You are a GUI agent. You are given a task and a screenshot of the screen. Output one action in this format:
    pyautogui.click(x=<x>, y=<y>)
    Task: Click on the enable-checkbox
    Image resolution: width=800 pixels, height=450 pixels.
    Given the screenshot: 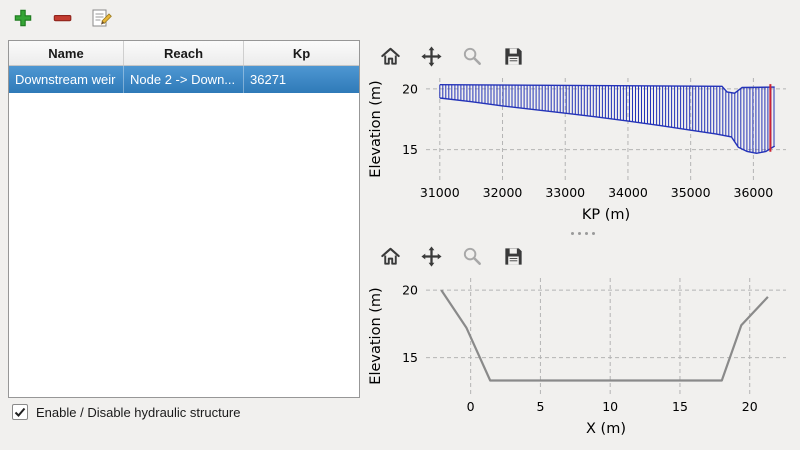 What is the action you would take?
    pyautogui.click(x=20, y=412)
    